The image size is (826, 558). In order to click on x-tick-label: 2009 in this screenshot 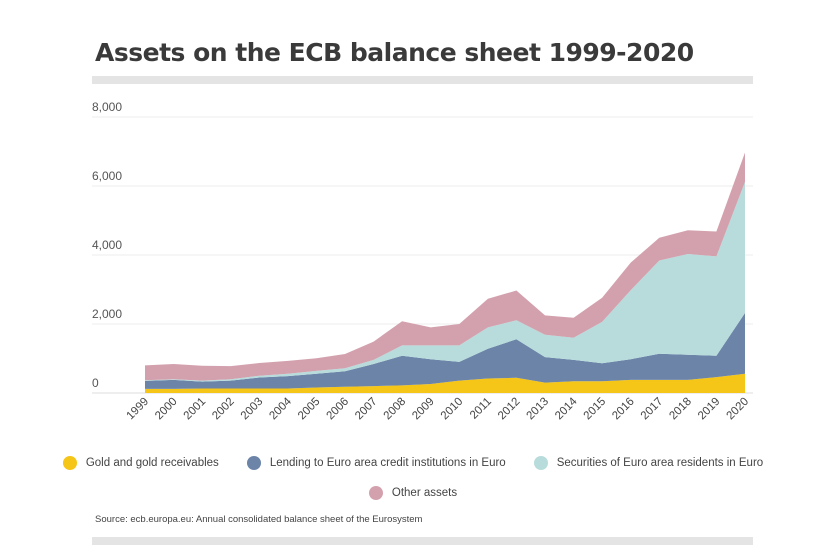, I will do `click(423, 409)`.